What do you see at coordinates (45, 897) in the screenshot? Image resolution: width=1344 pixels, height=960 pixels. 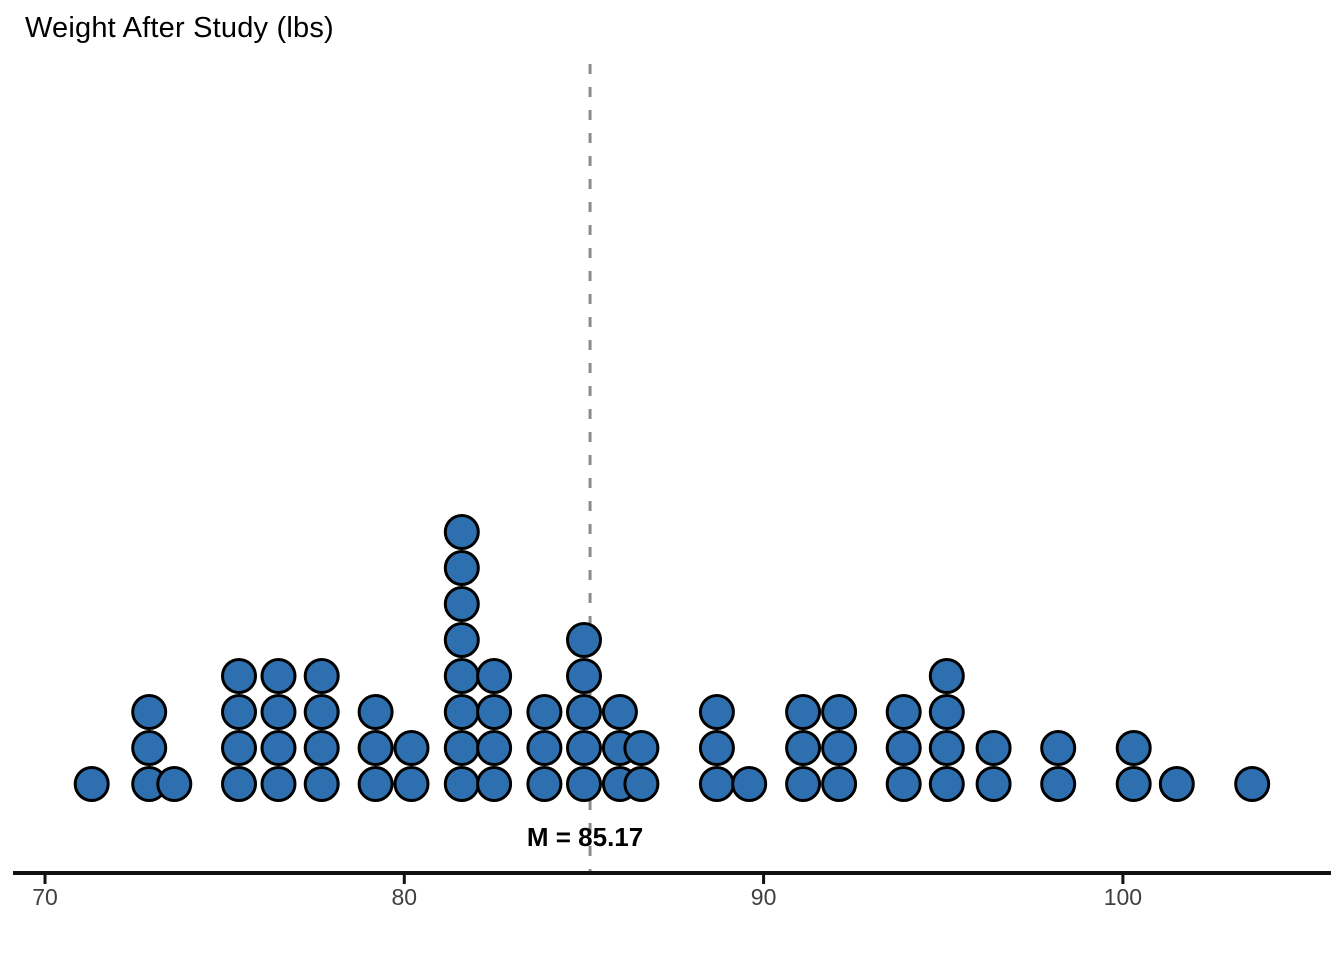 I see `x-axis-tick-label: 70` at bounding box center [45, 897].